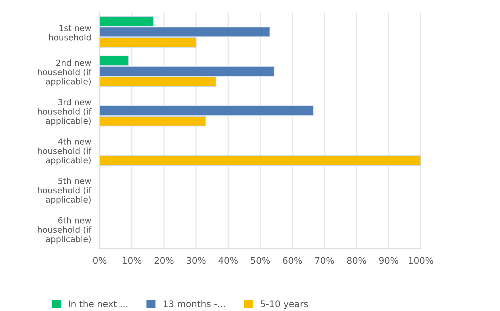 This screenshot has height=311, width=500. I want to click on x-tick-label: 80%, so click(356, 260).